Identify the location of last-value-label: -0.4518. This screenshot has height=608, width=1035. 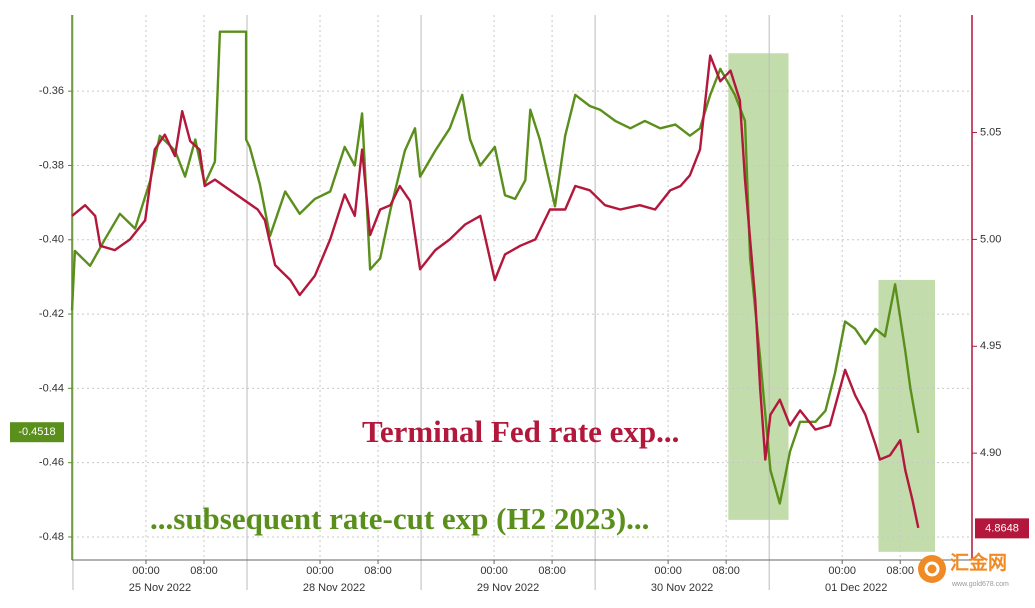
(36, 432).